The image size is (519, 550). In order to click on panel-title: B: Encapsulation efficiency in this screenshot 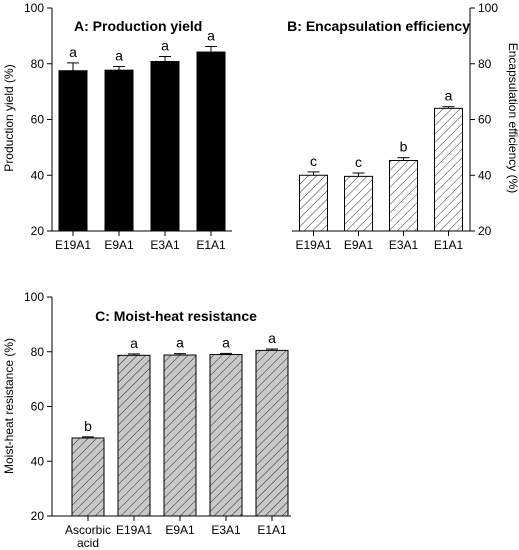, I will do `click(378, 26)`.